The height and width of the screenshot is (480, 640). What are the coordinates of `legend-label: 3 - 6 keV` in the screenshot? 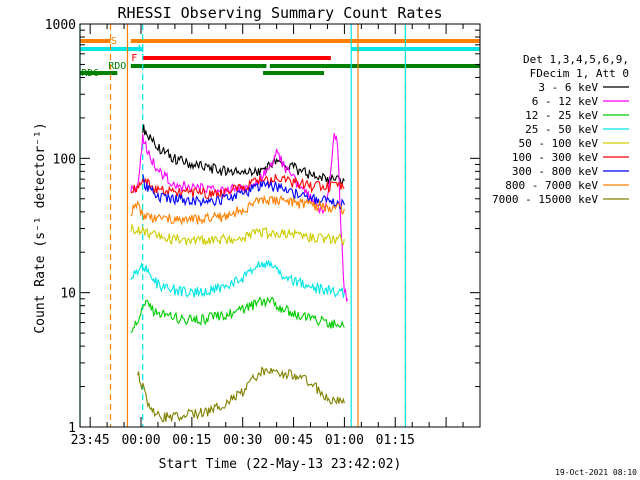 It's located at (568, 87).